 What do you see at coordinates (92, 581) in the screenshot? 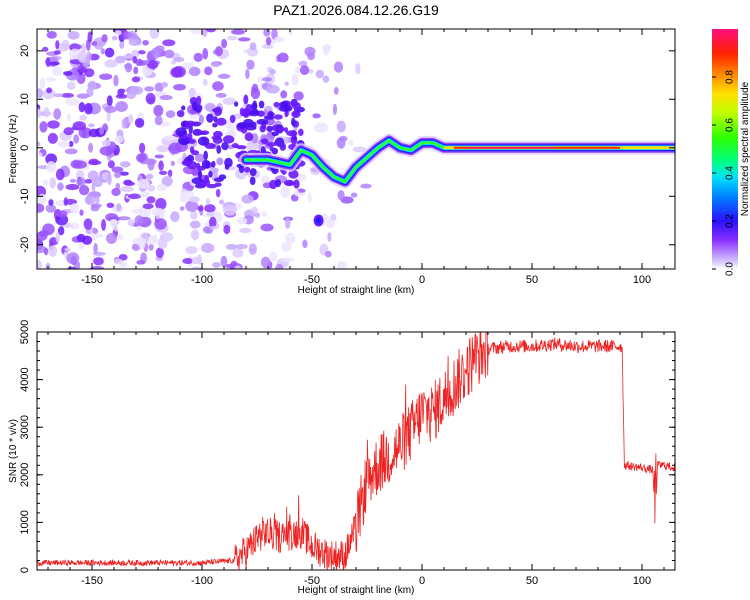
I see `x-tick-label: -150` at bounding box center [92, 581].